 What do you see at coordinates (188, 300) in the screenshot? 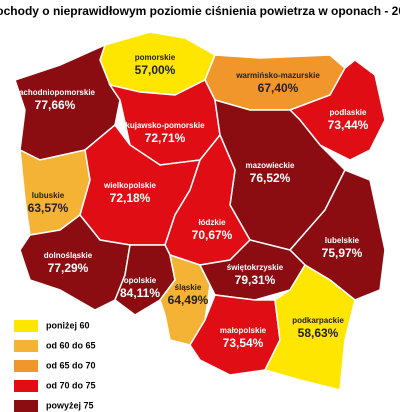
I see `region-value: 64,49%` at bounding box center [188, 300].